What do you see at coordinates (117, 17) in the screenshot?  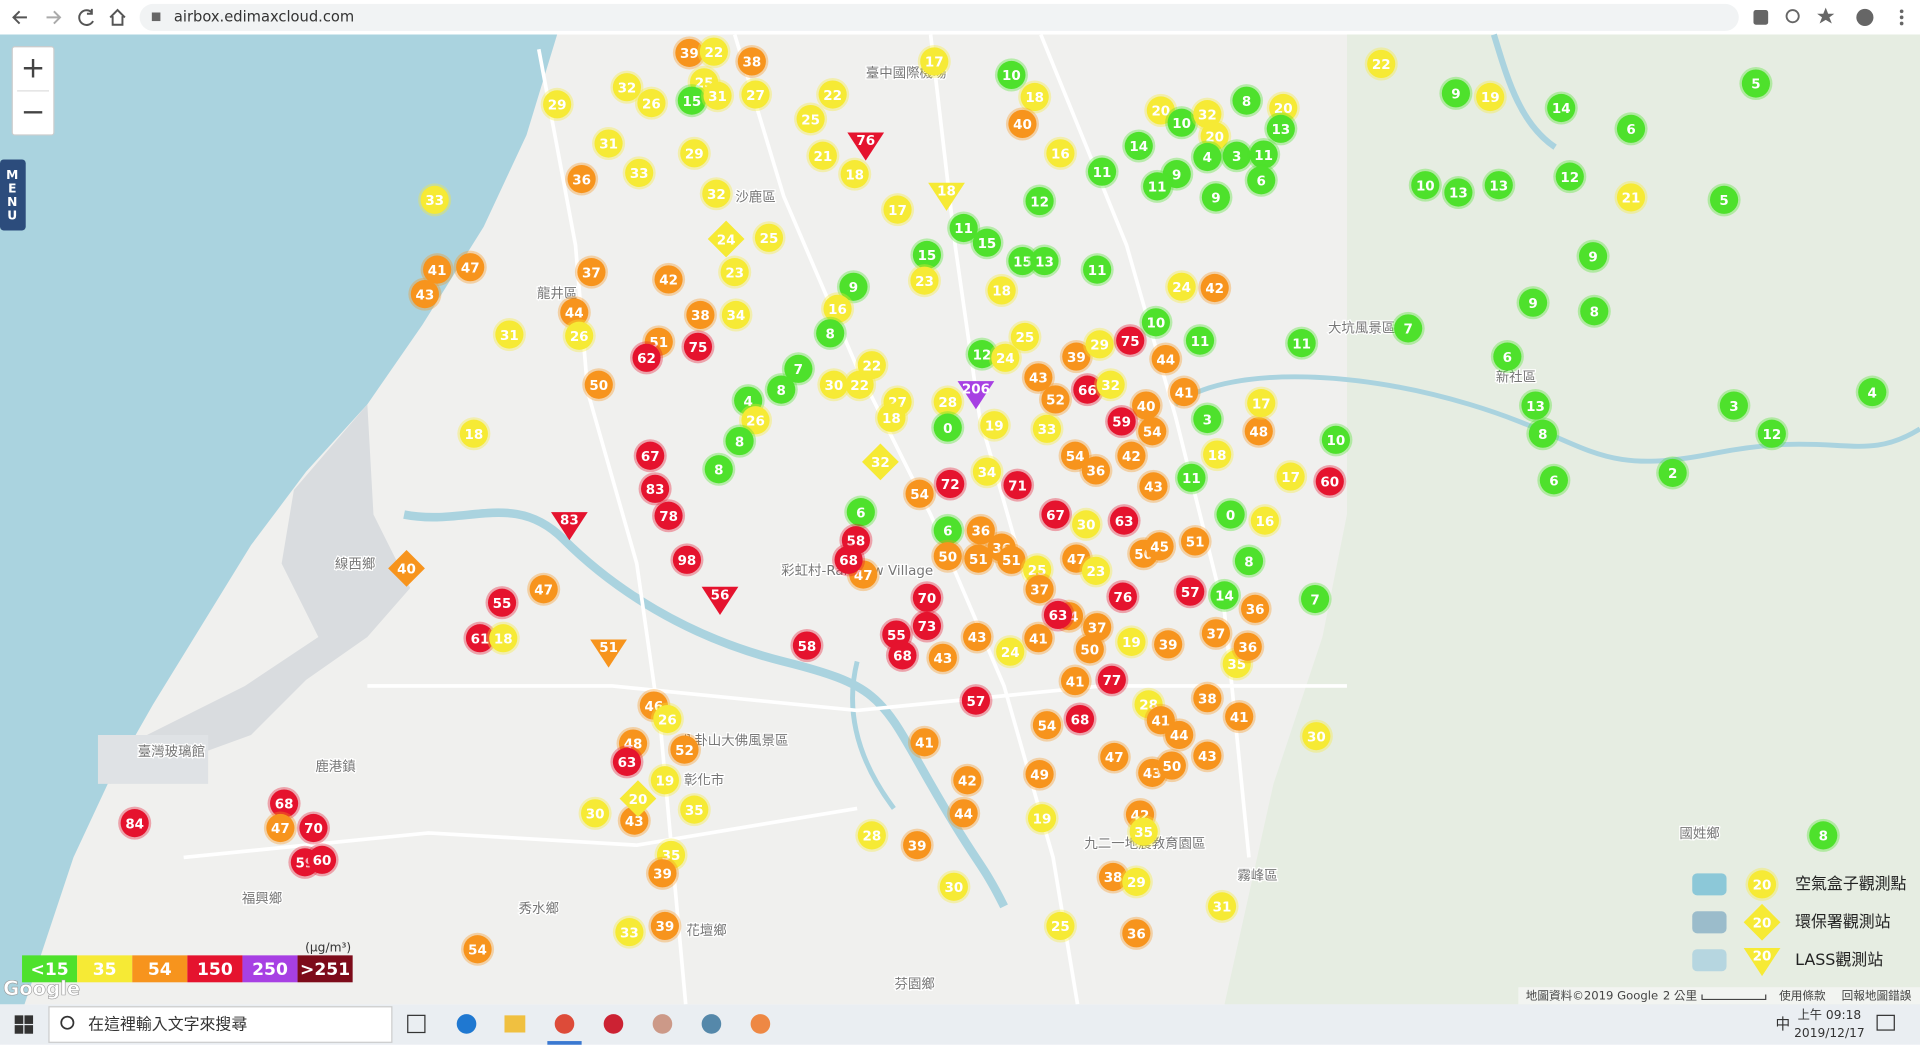 I see `home` at bounding box center [117, 17].